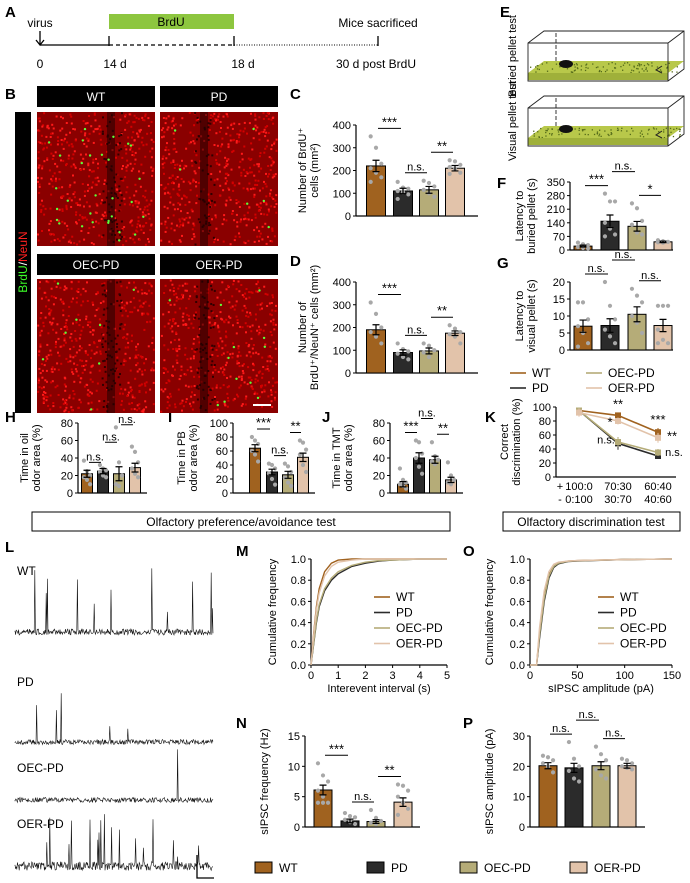 This screenshot has height=883, width=690. What do you see at coordinates (23, 262) in the screenshot?
I see `stain-side-bar` at bounding box center [23, 262].